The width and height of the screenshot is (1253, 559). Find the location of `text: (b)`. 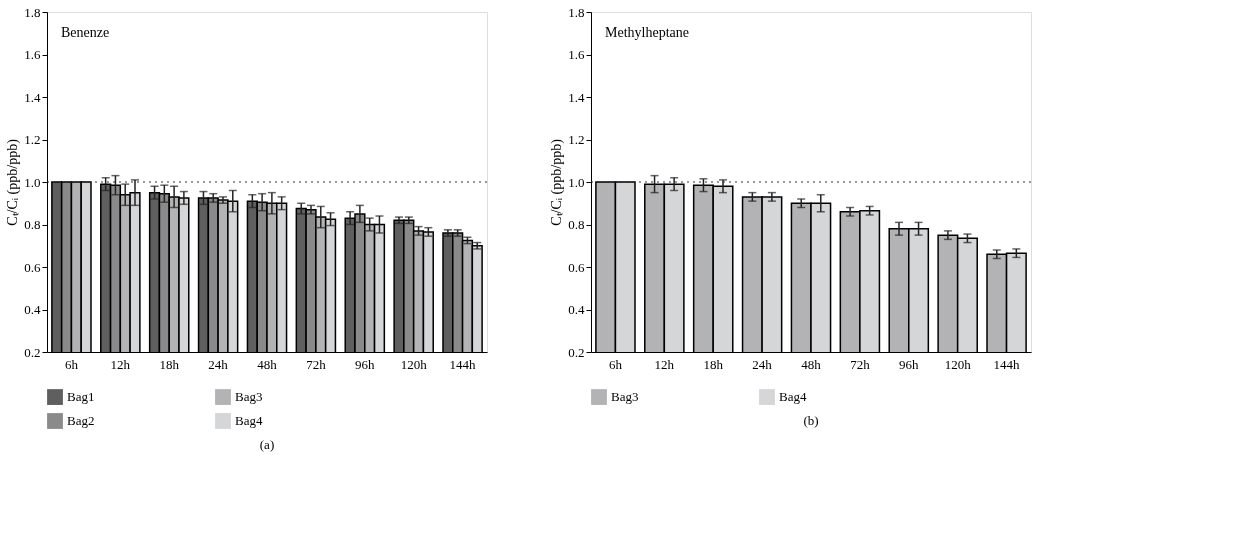

text: (b) is located at coordinates (811, 420).